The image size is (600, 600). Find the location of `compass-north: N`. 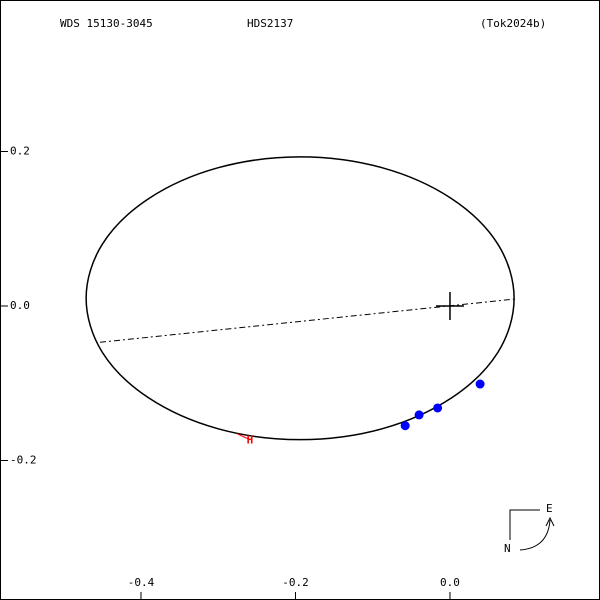

compass-north: N is located at coordinates (507, 548).